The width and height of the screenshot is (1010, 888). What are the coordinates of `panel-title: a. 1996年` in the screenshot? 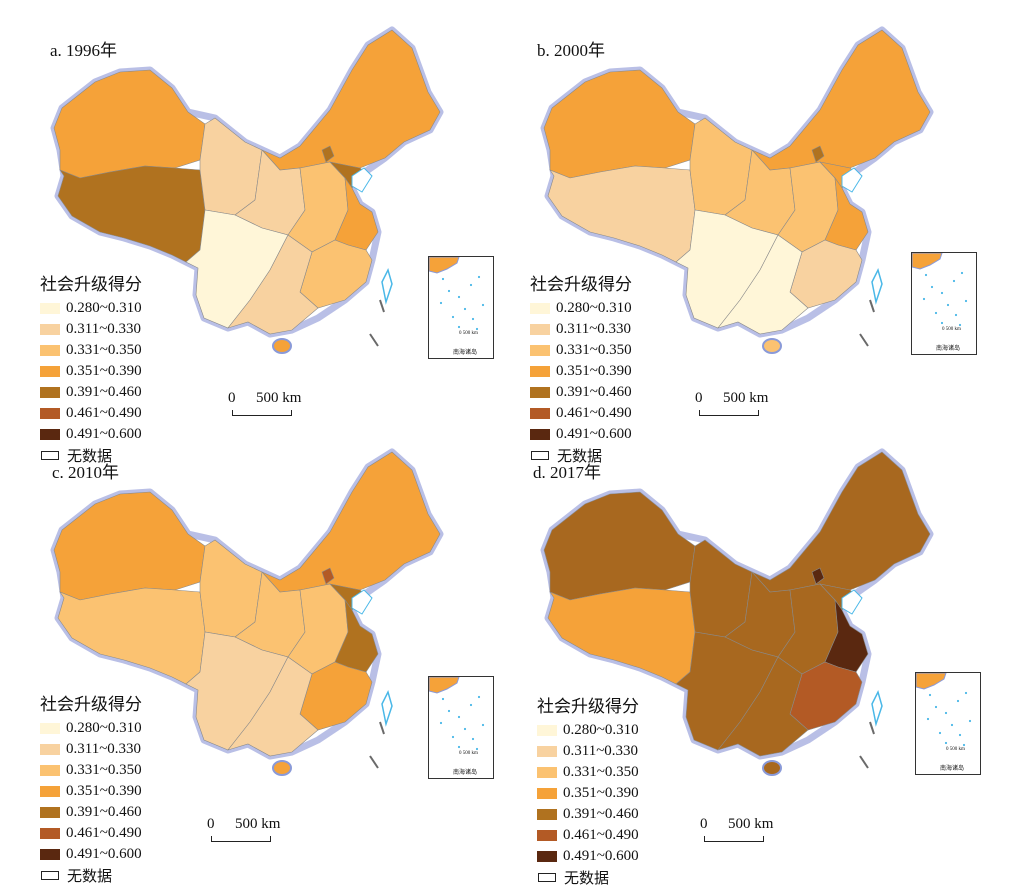 It's located at (84, 50).